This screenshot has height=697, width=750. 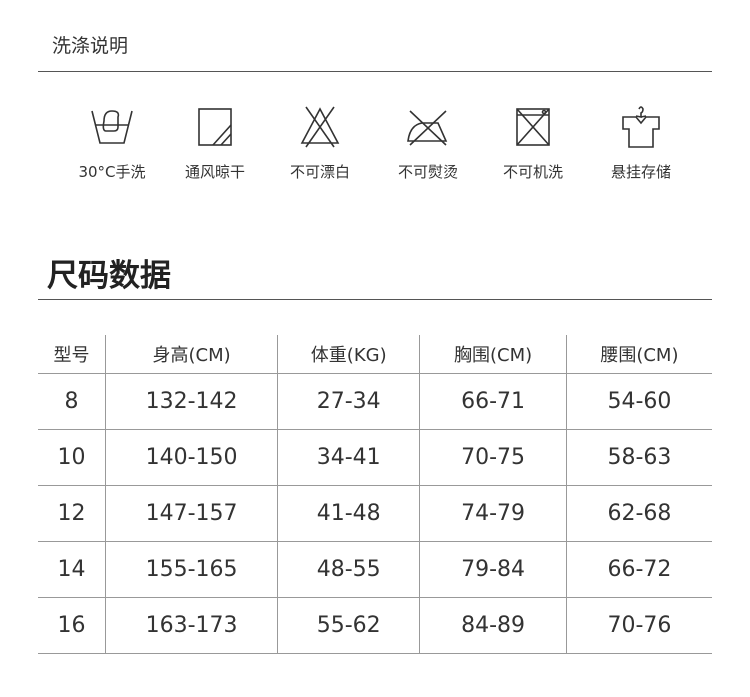 I want to click on size-title: 尺码数据, so click(x=109, y=276).